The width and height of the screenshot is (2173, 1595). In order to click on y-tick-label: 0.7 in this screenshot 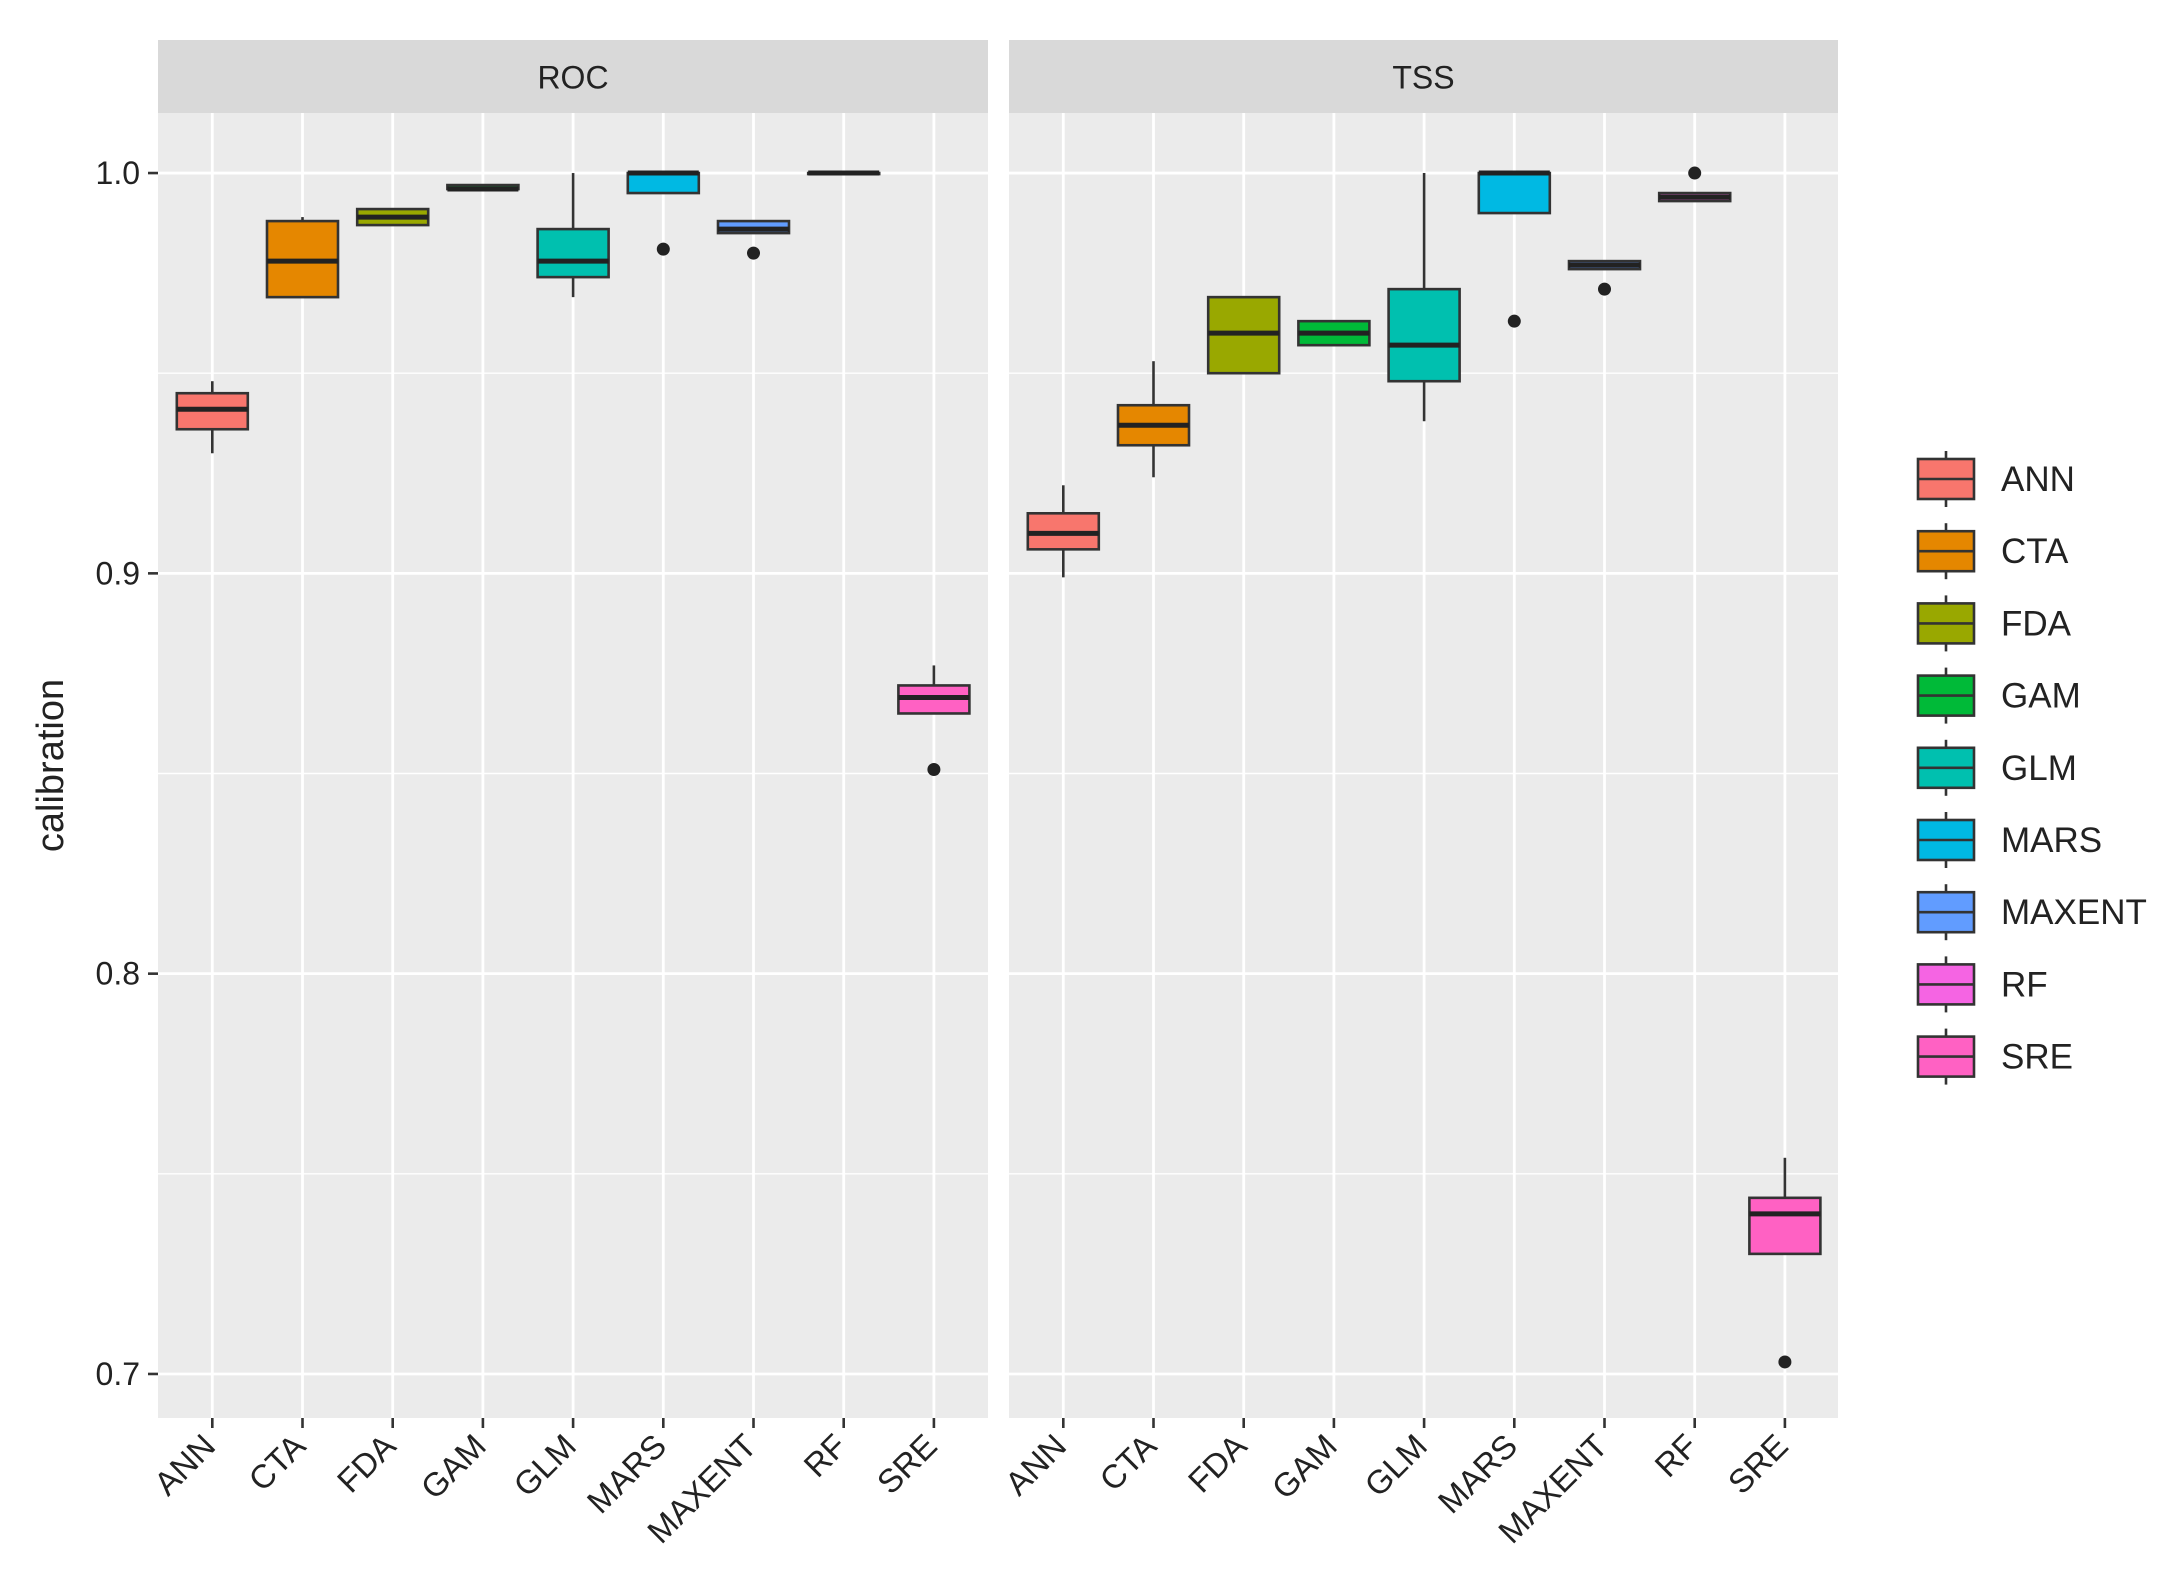, I will do `click(118, 1374)`.